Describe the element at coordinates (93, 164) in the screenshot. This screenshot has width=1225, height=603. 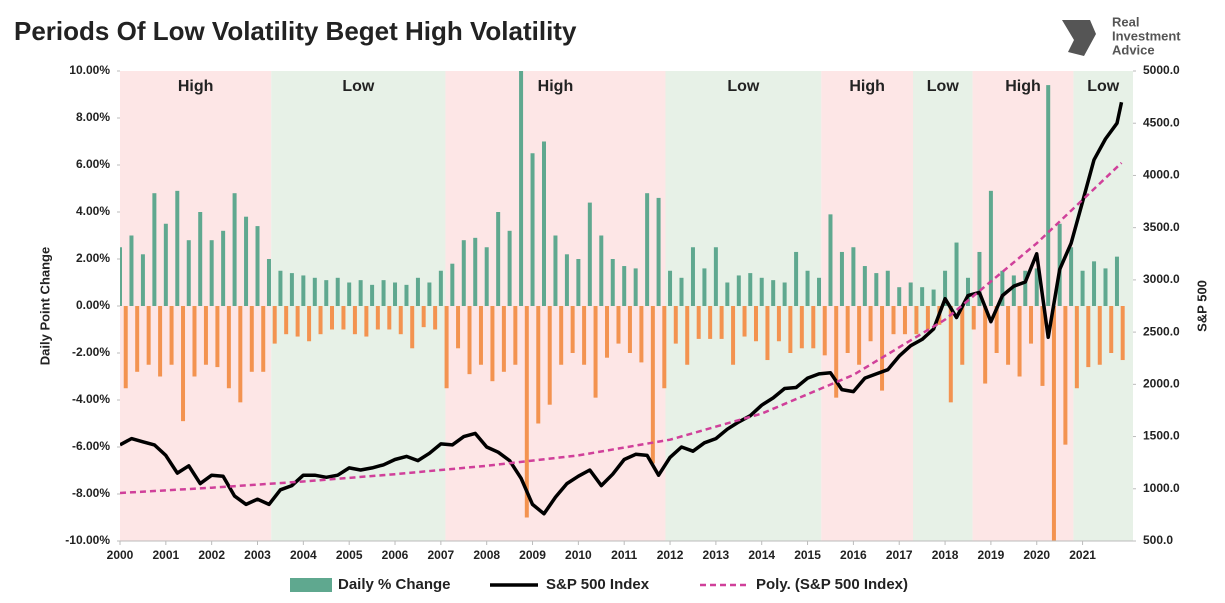
I see `y-tick-label: 6.00%` at that location.